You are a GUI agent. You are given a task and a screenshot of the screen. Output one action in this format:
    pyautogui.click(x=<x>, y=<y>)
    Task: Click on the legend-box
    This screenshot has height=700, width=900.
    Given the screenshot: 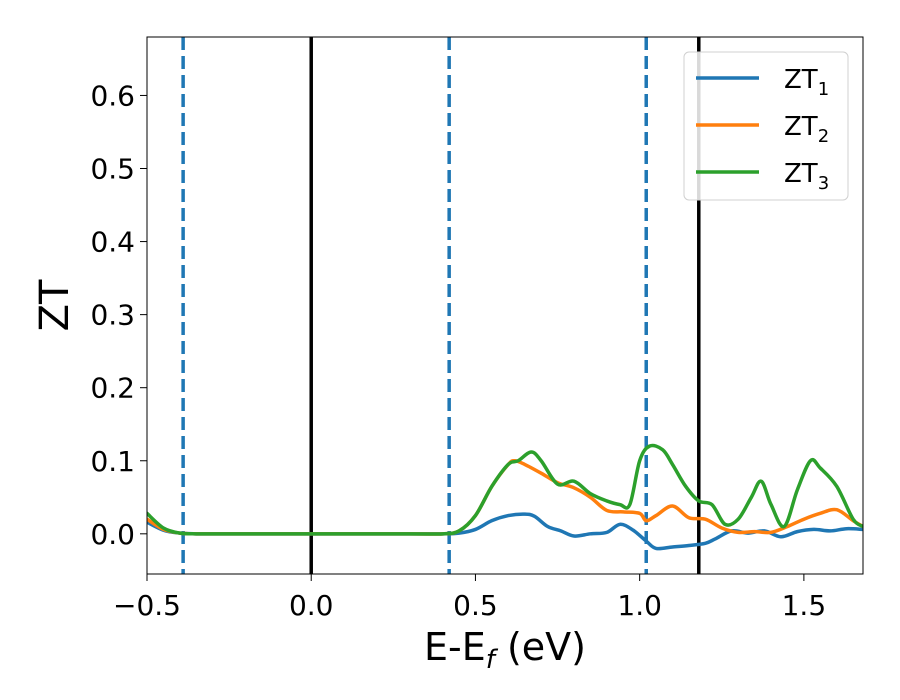 What is the action you would take?
    pyautogui.click(x=766, y=126)
    